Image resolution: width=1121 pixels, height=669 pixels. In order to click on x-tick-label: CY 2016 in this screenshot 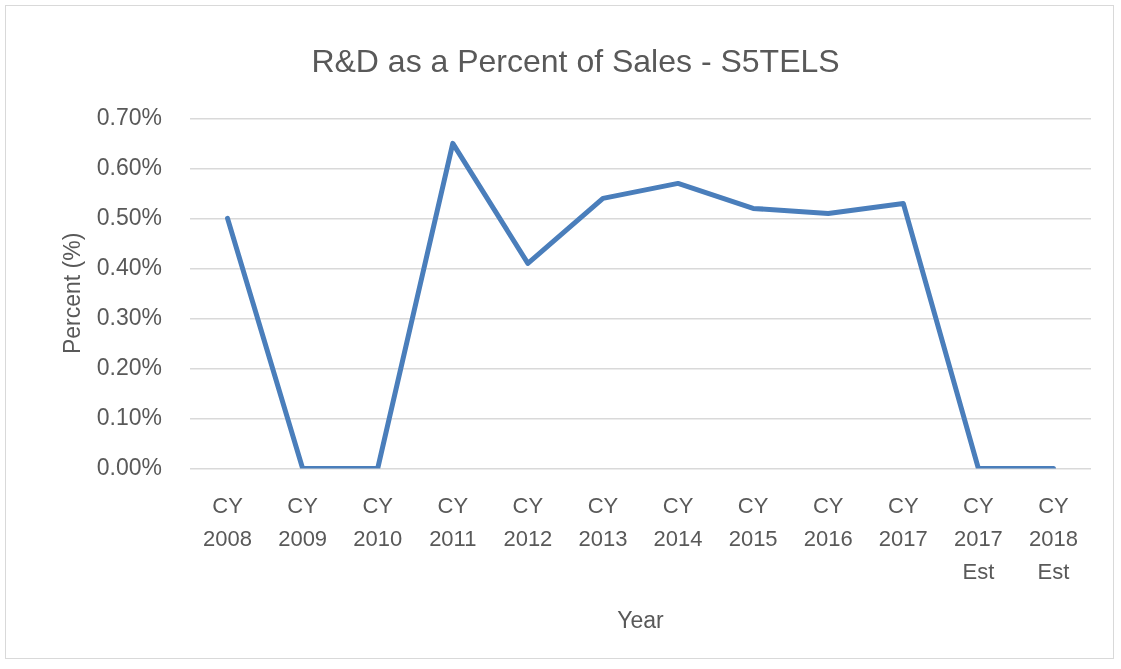, I will do `click(828, 521)`.